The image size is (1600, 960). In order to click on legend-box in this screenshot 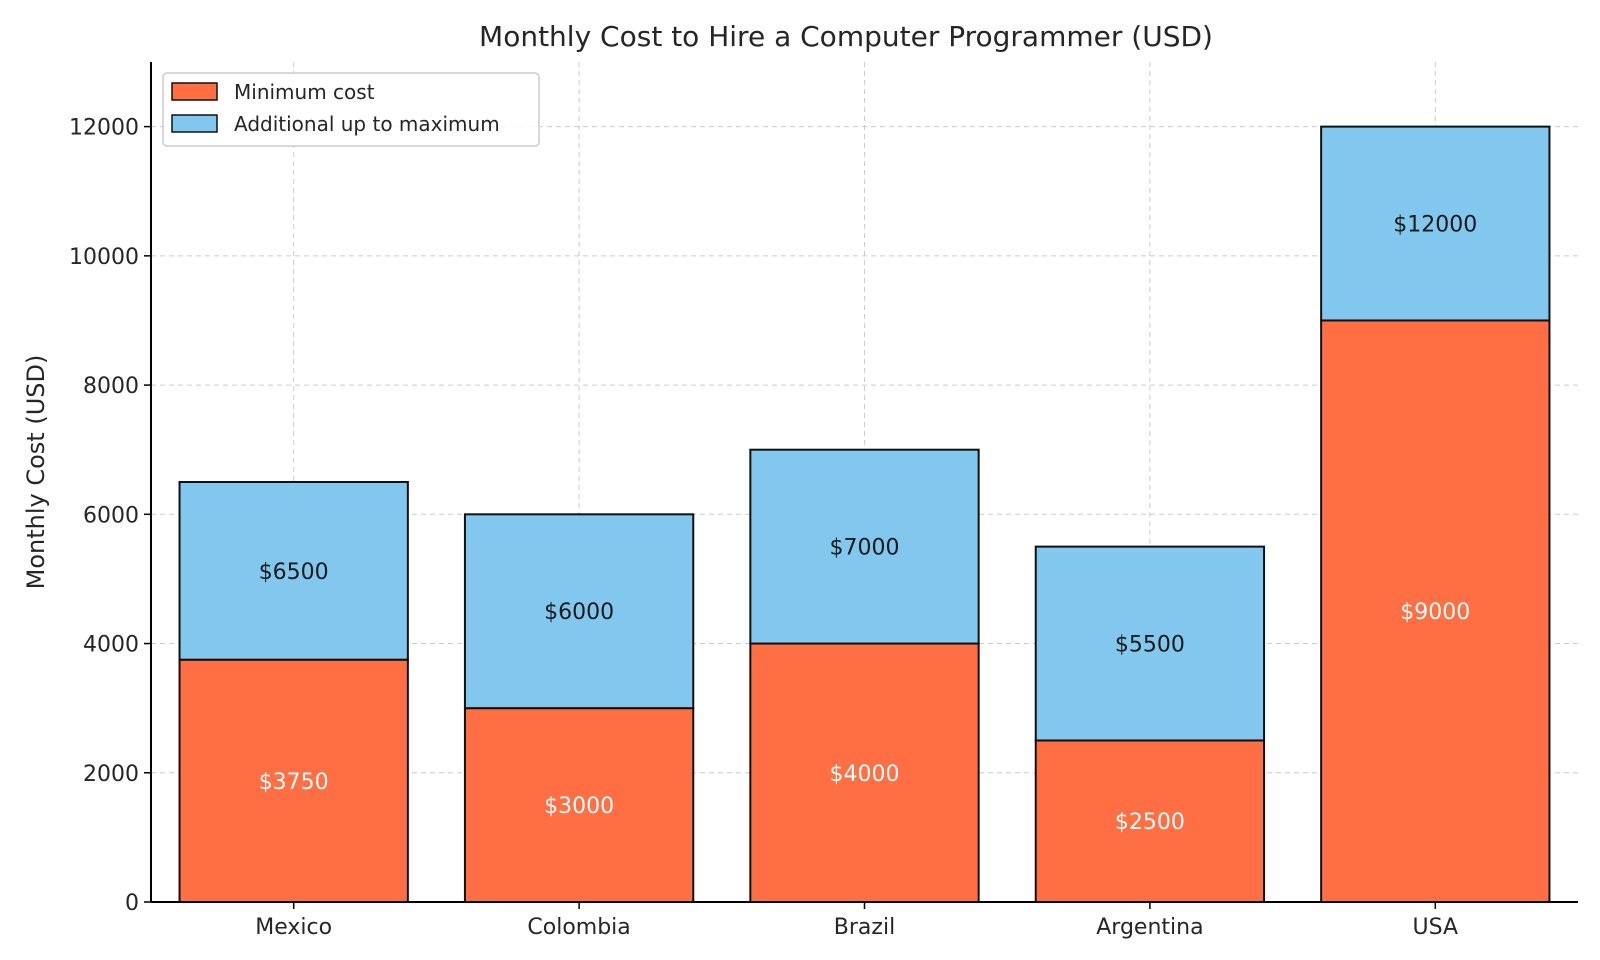, I will do `click(351, 109)`.